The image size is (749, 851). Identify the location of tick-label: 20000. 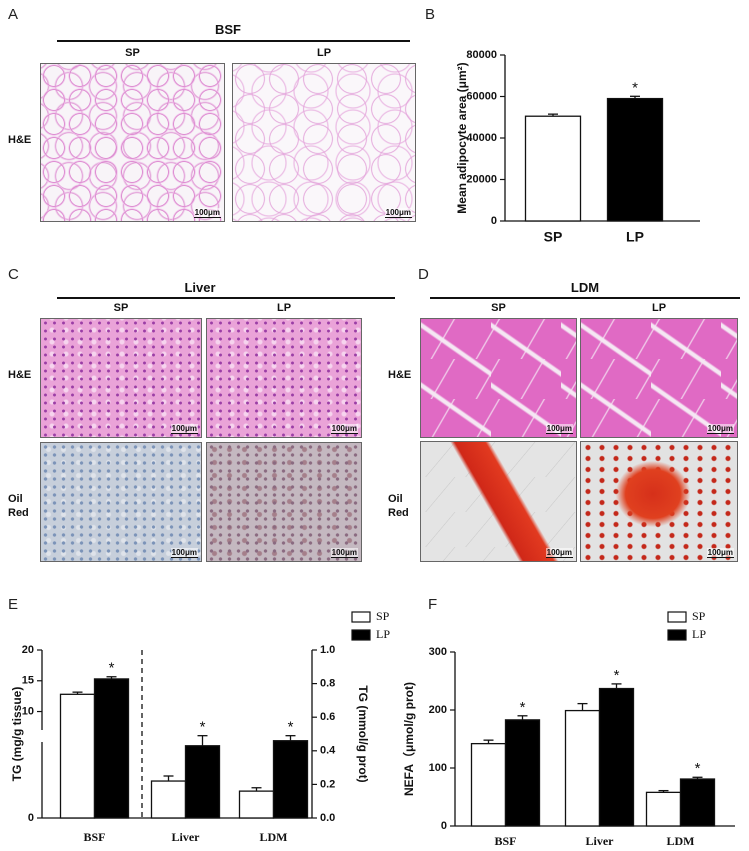
(481, 179).